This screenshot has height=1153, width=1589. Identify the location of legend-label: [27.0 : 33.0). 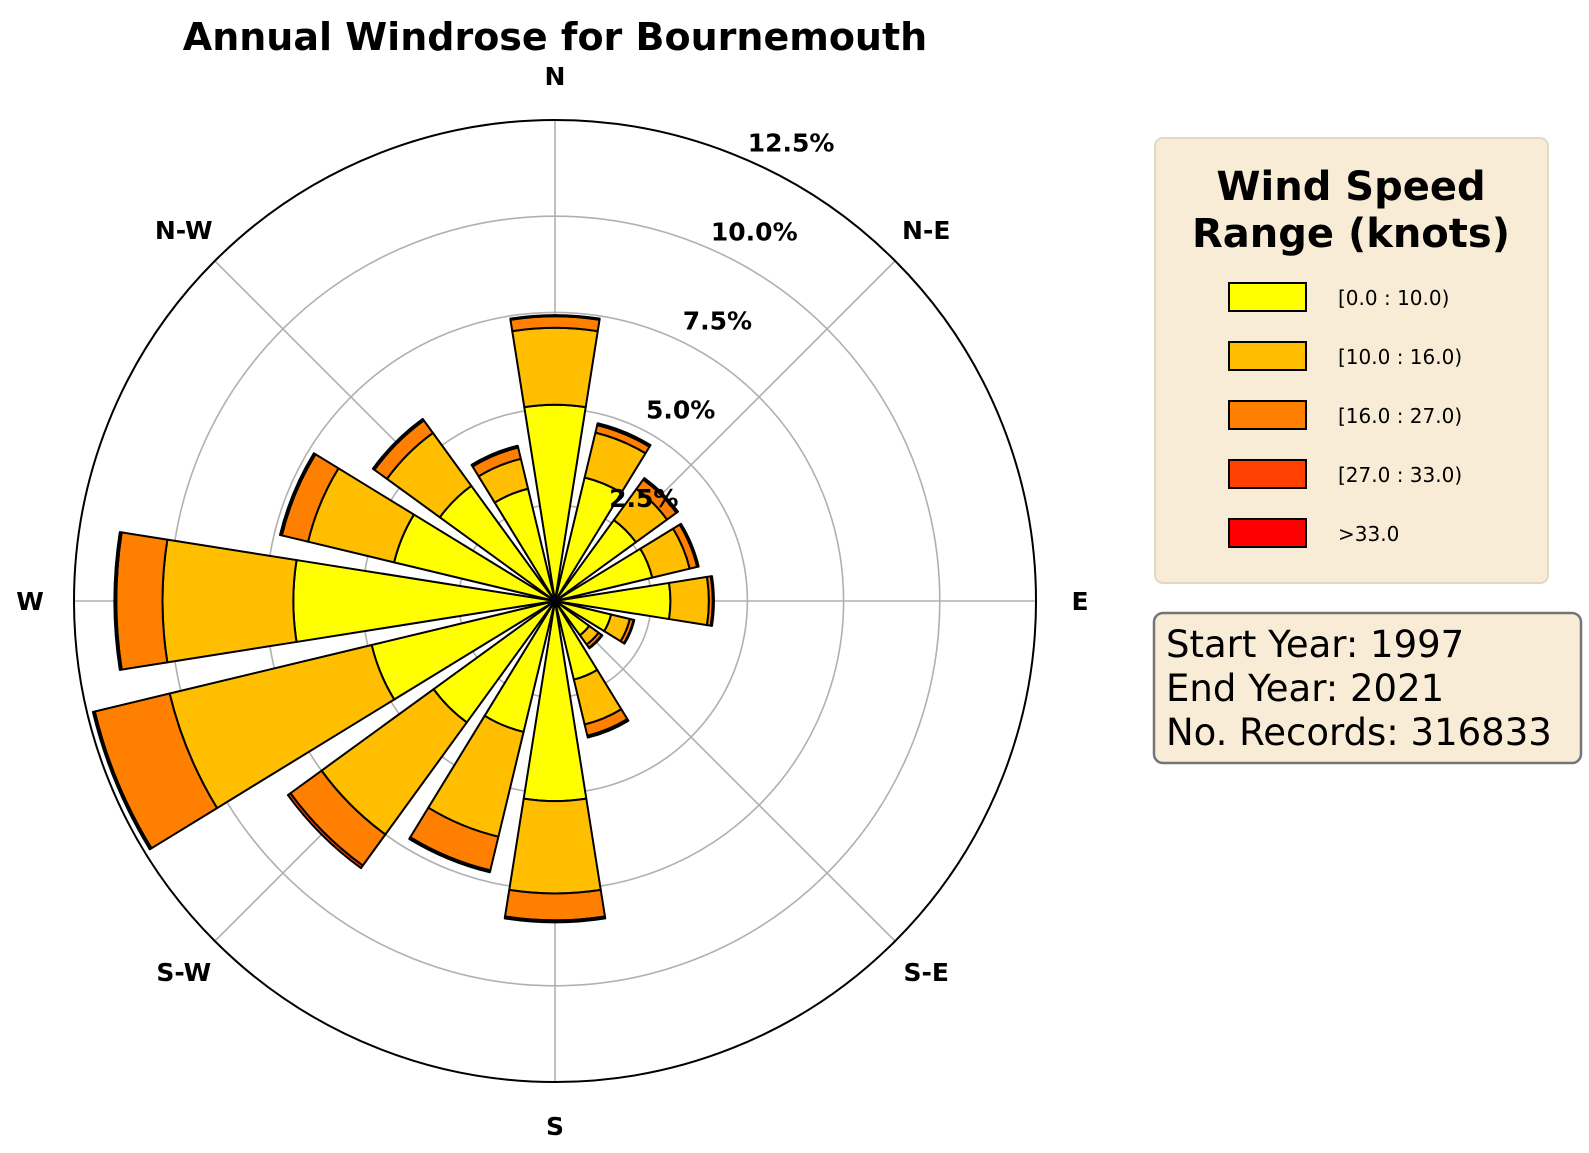
(1400, 475).